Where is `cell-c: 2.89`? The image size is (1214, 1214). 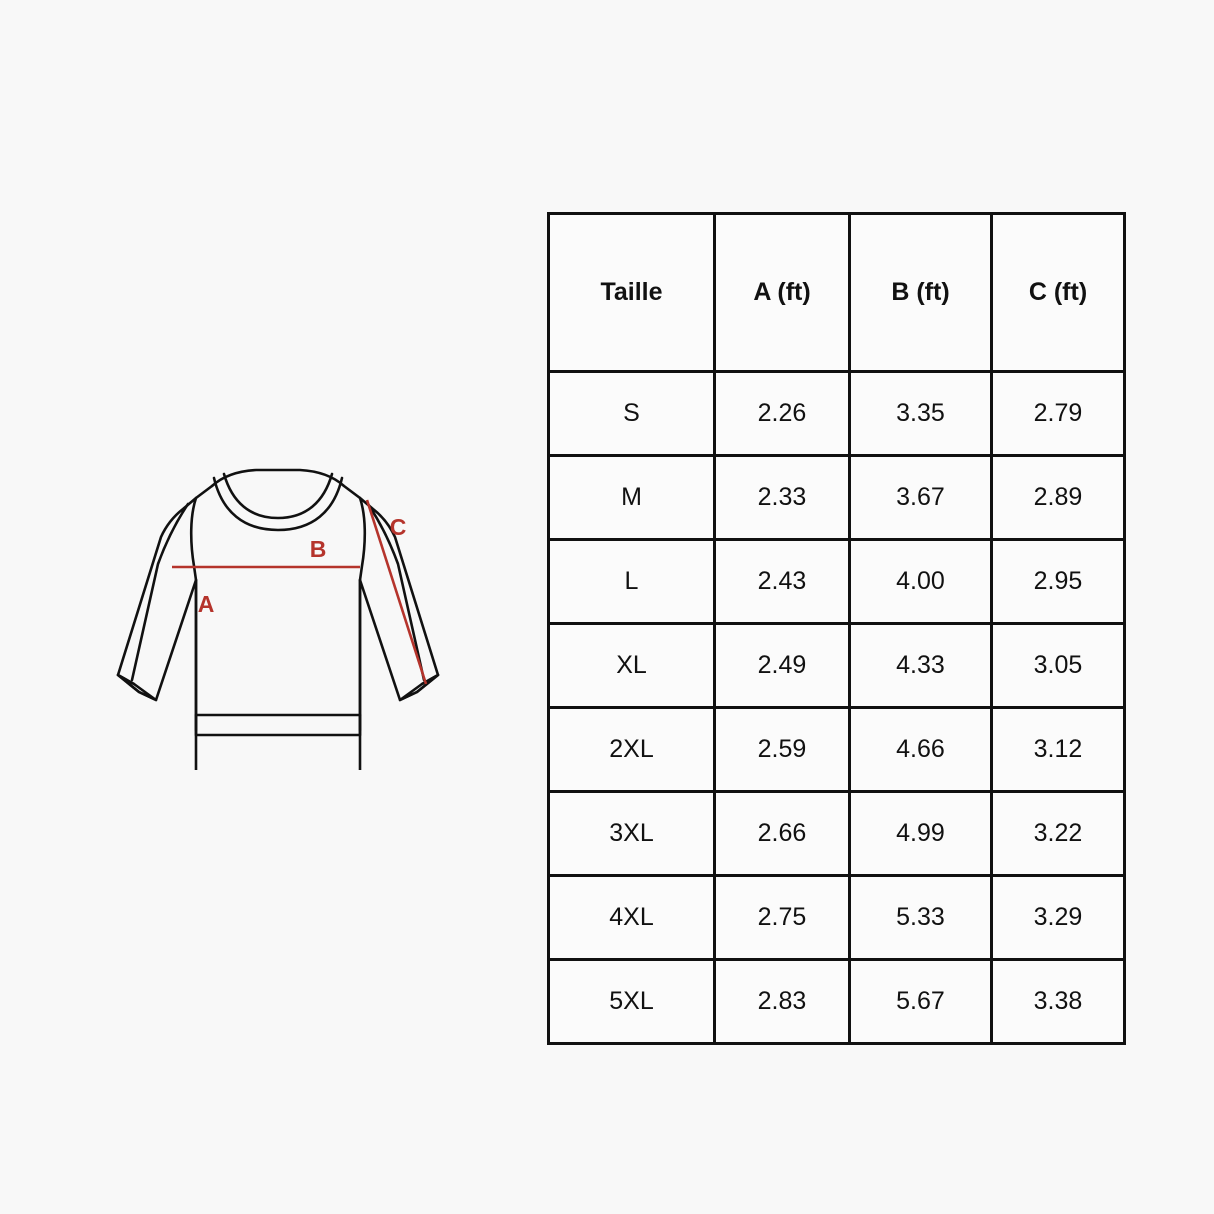 cell-c: 2.89 is located at coordinates (1058, 497).